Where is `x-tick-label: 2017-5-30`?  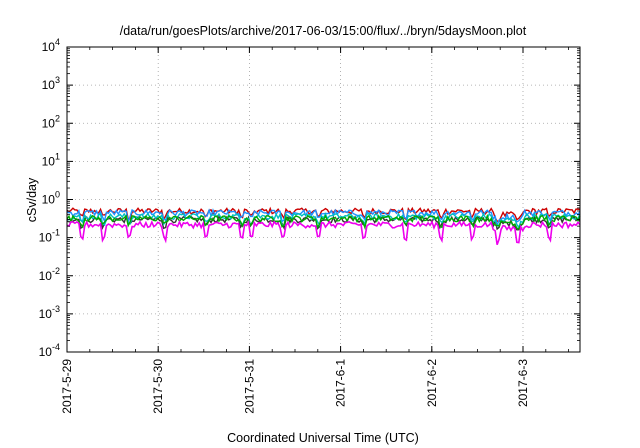 x-tick-label: 2017-5-30 is located at coordinates (158, 386).